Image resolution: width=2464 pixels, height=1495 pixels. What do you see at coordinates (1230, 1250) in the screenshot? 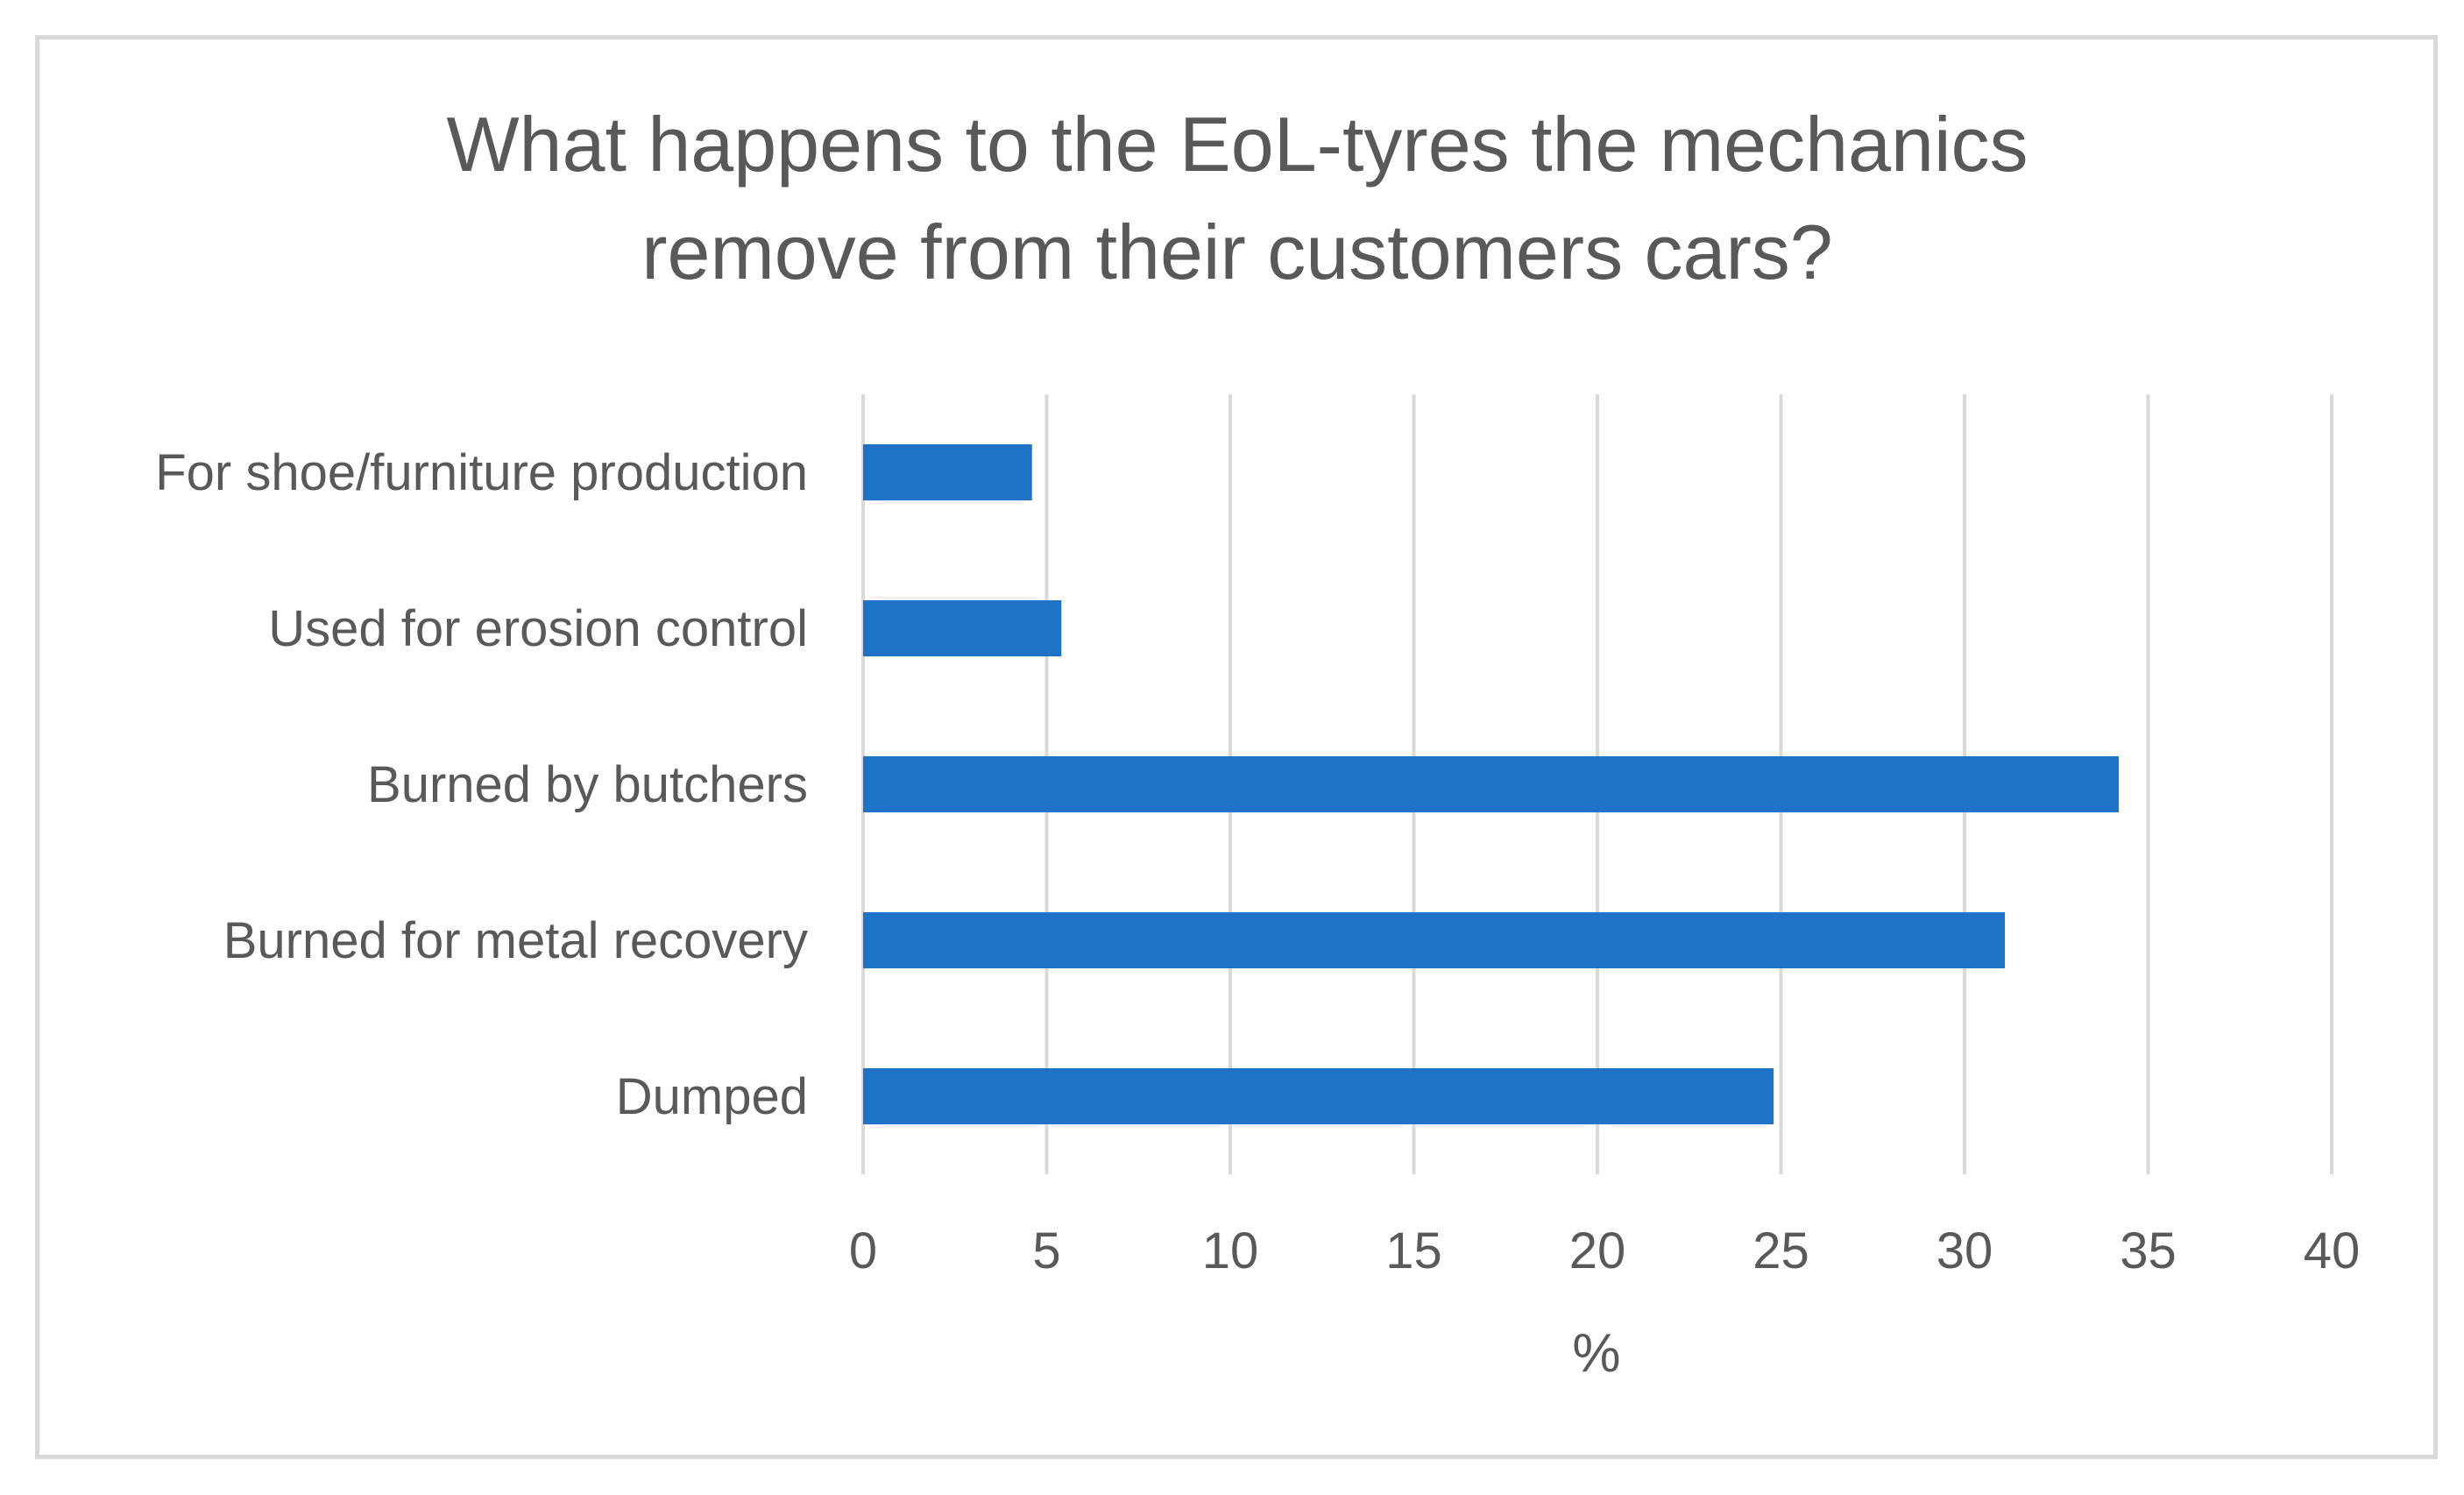
I see `x-tick-label-10: 10` at bounding box center [1230, 1250].